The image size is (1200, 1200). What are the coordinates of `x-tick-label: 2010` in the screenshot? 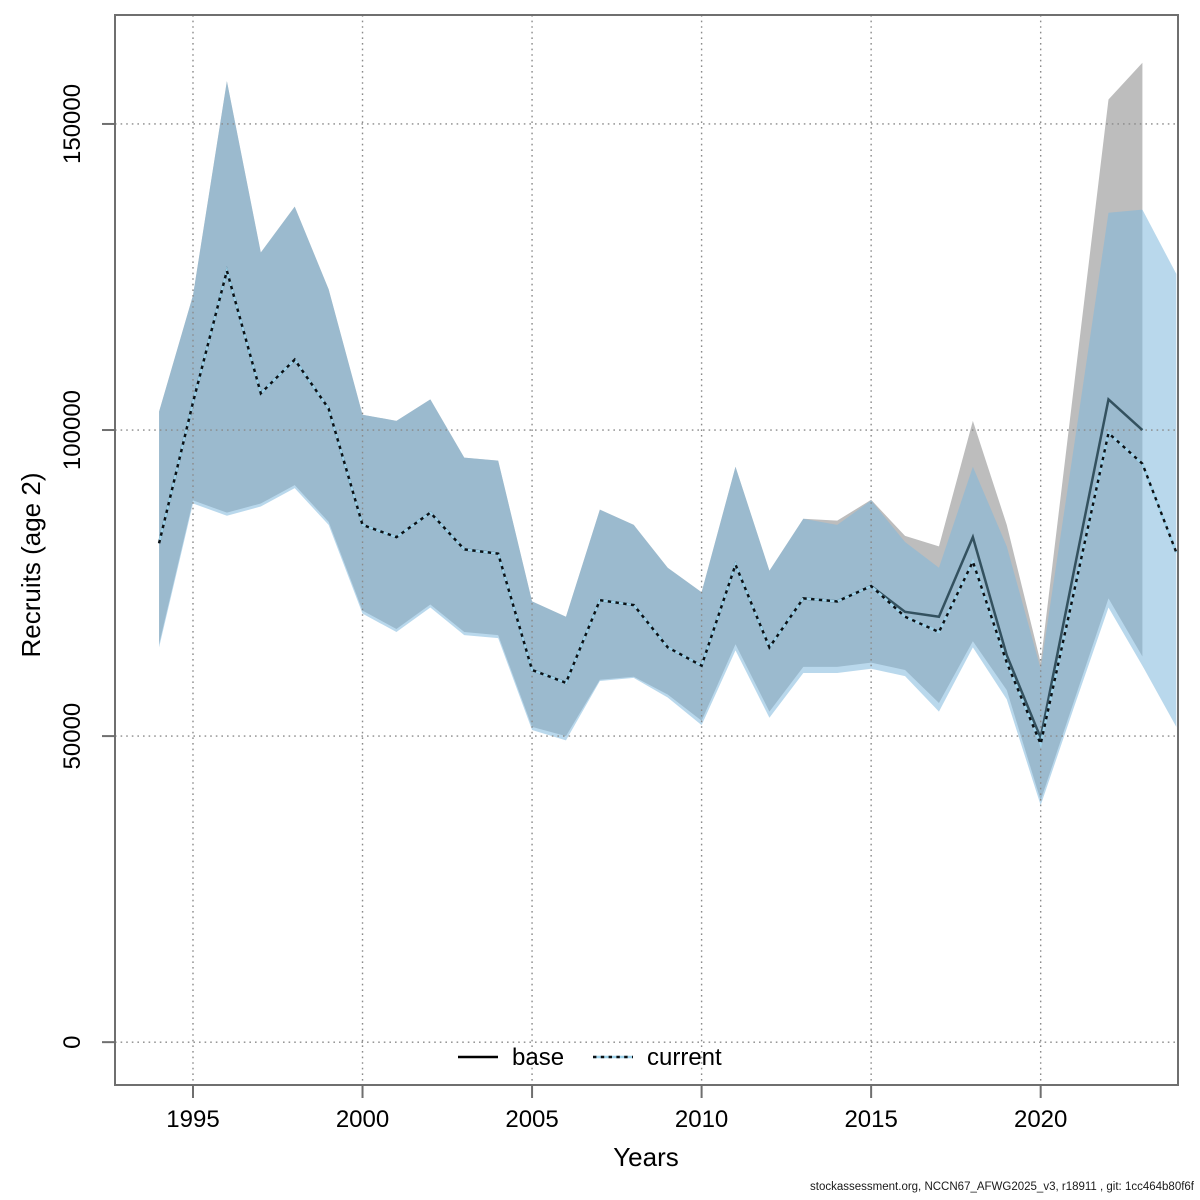 It's located at (701, 1119).